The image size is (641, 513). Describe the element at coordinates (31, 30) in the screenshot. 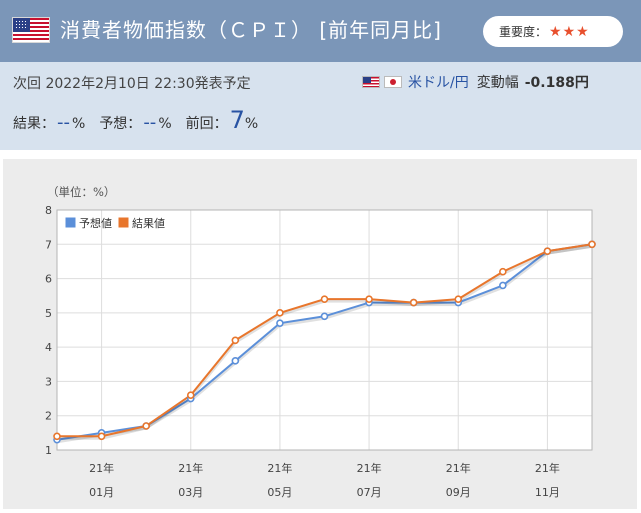

I see `us-flag-icon` at that location.